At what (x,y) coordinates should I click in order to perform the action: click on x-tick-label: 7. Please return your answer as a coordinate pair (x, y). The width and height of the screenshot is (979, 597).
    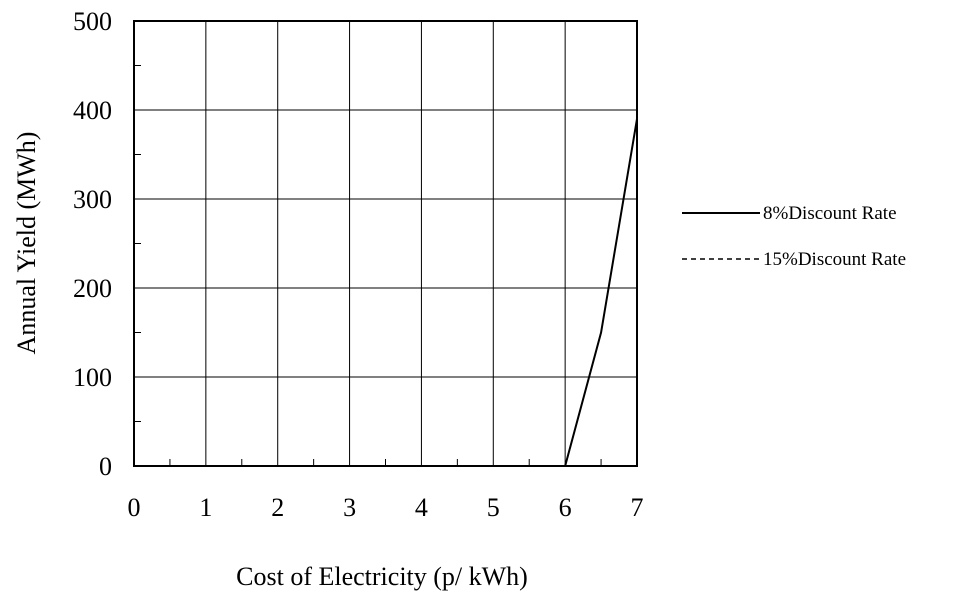
    Looking at the image, I should click on (637, 507).